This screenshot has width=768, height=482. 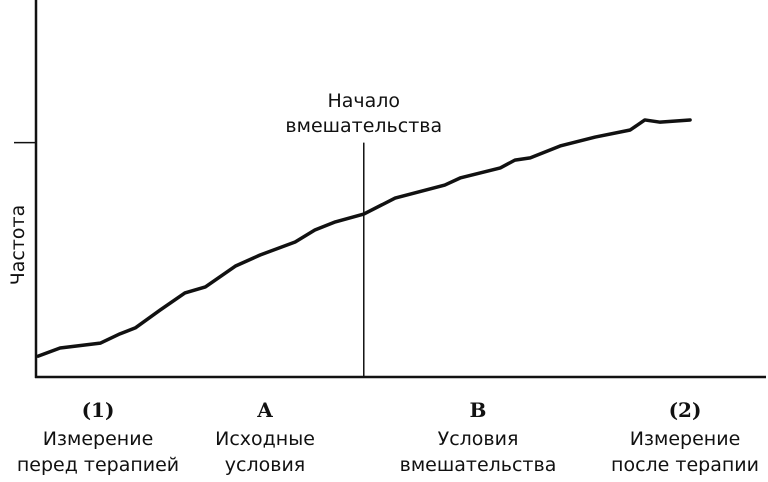 I want to click on phase-label: вмешательства, so click(x=478, y=465).